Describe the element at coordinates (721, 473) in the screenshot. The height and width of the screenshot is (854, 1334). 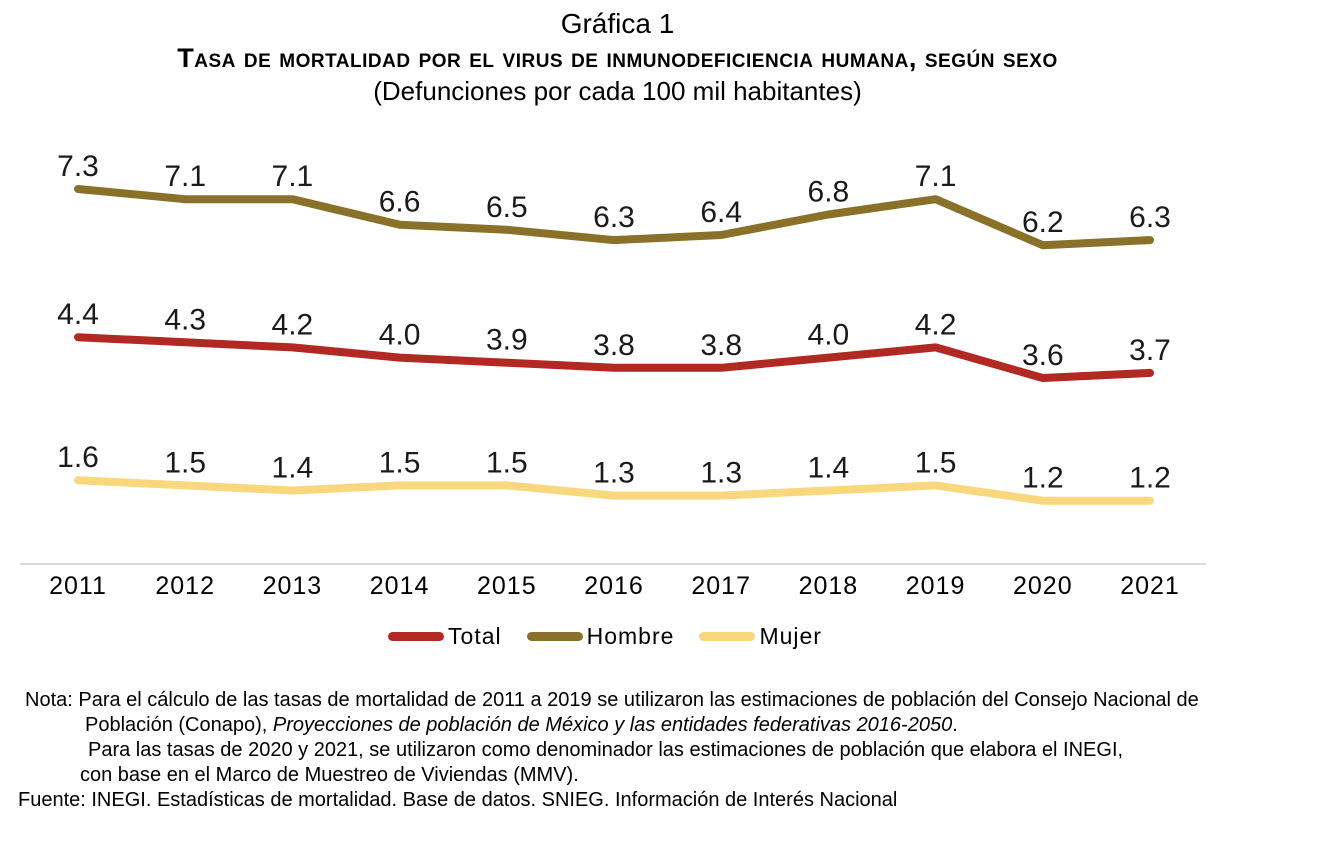
I see `data-label-mujer-2017: 1.3` at that location.